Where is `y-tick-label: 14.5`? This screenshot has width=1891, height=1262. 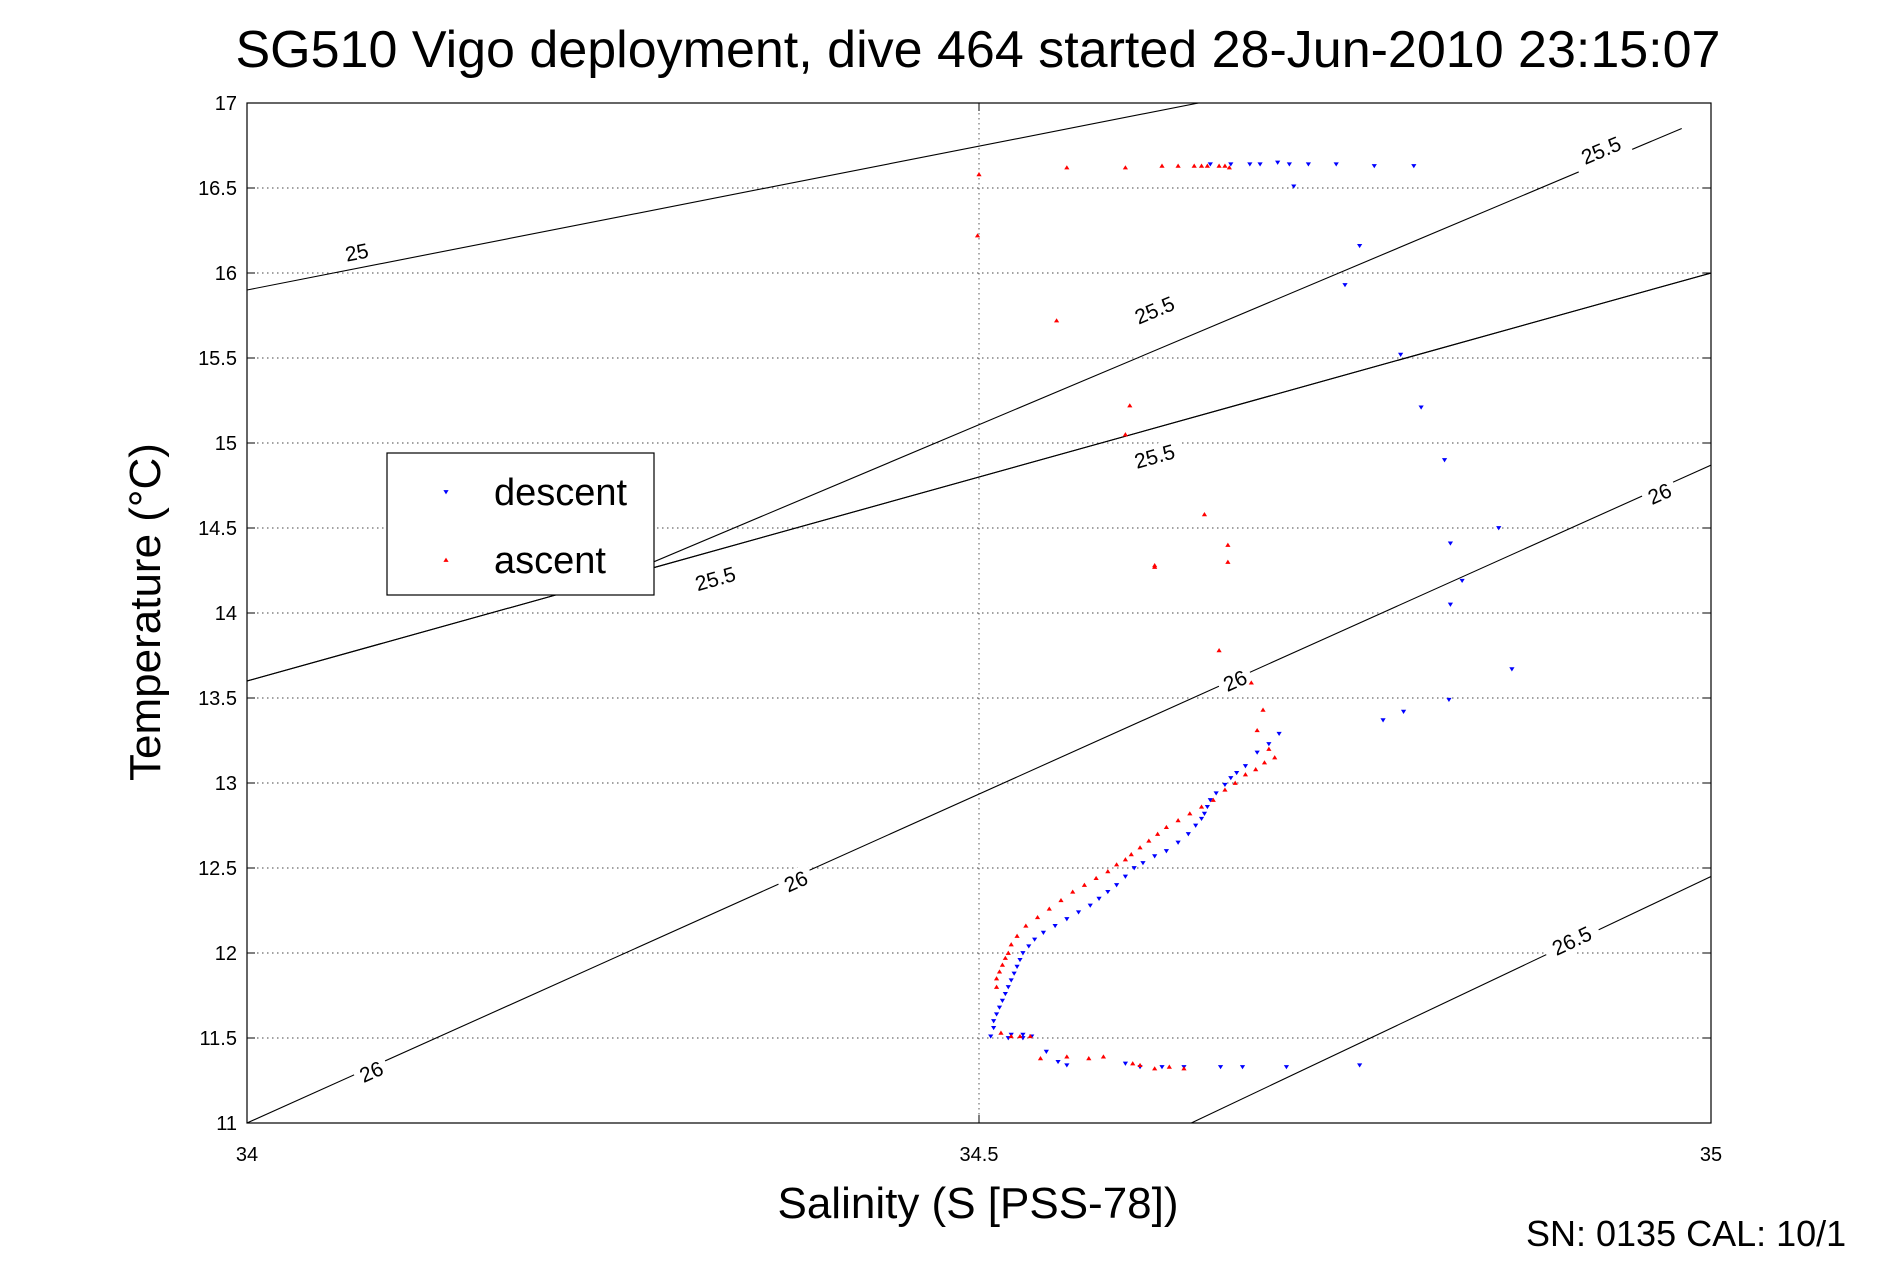
y-tick-label: 14.5 is located at coordinates (217, 529).